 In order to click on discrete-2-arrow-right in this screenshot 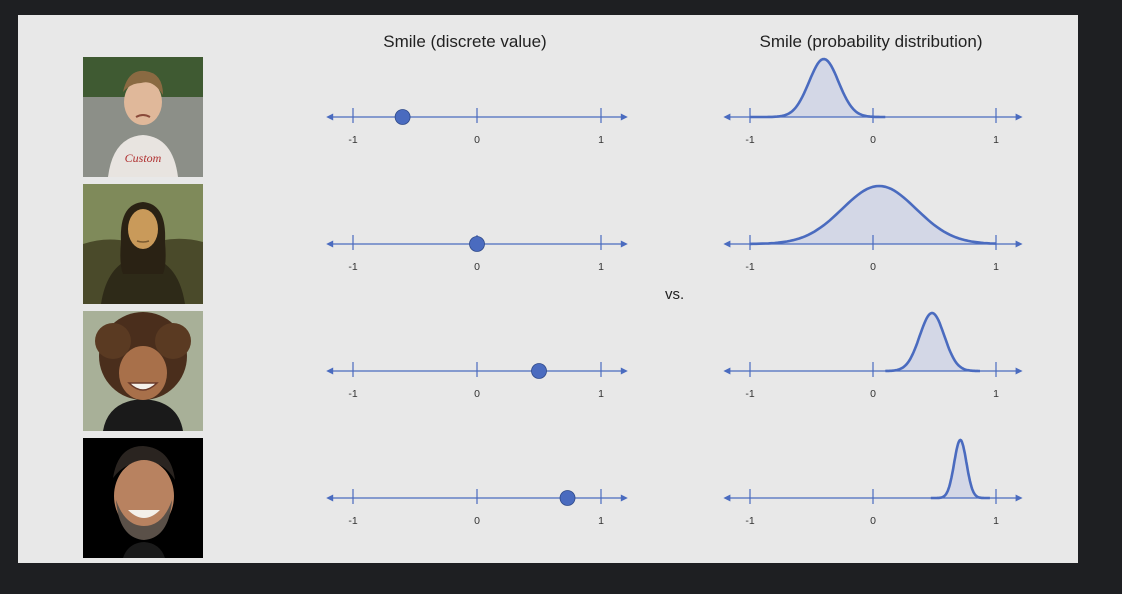, I will do `click(624, 244)`.